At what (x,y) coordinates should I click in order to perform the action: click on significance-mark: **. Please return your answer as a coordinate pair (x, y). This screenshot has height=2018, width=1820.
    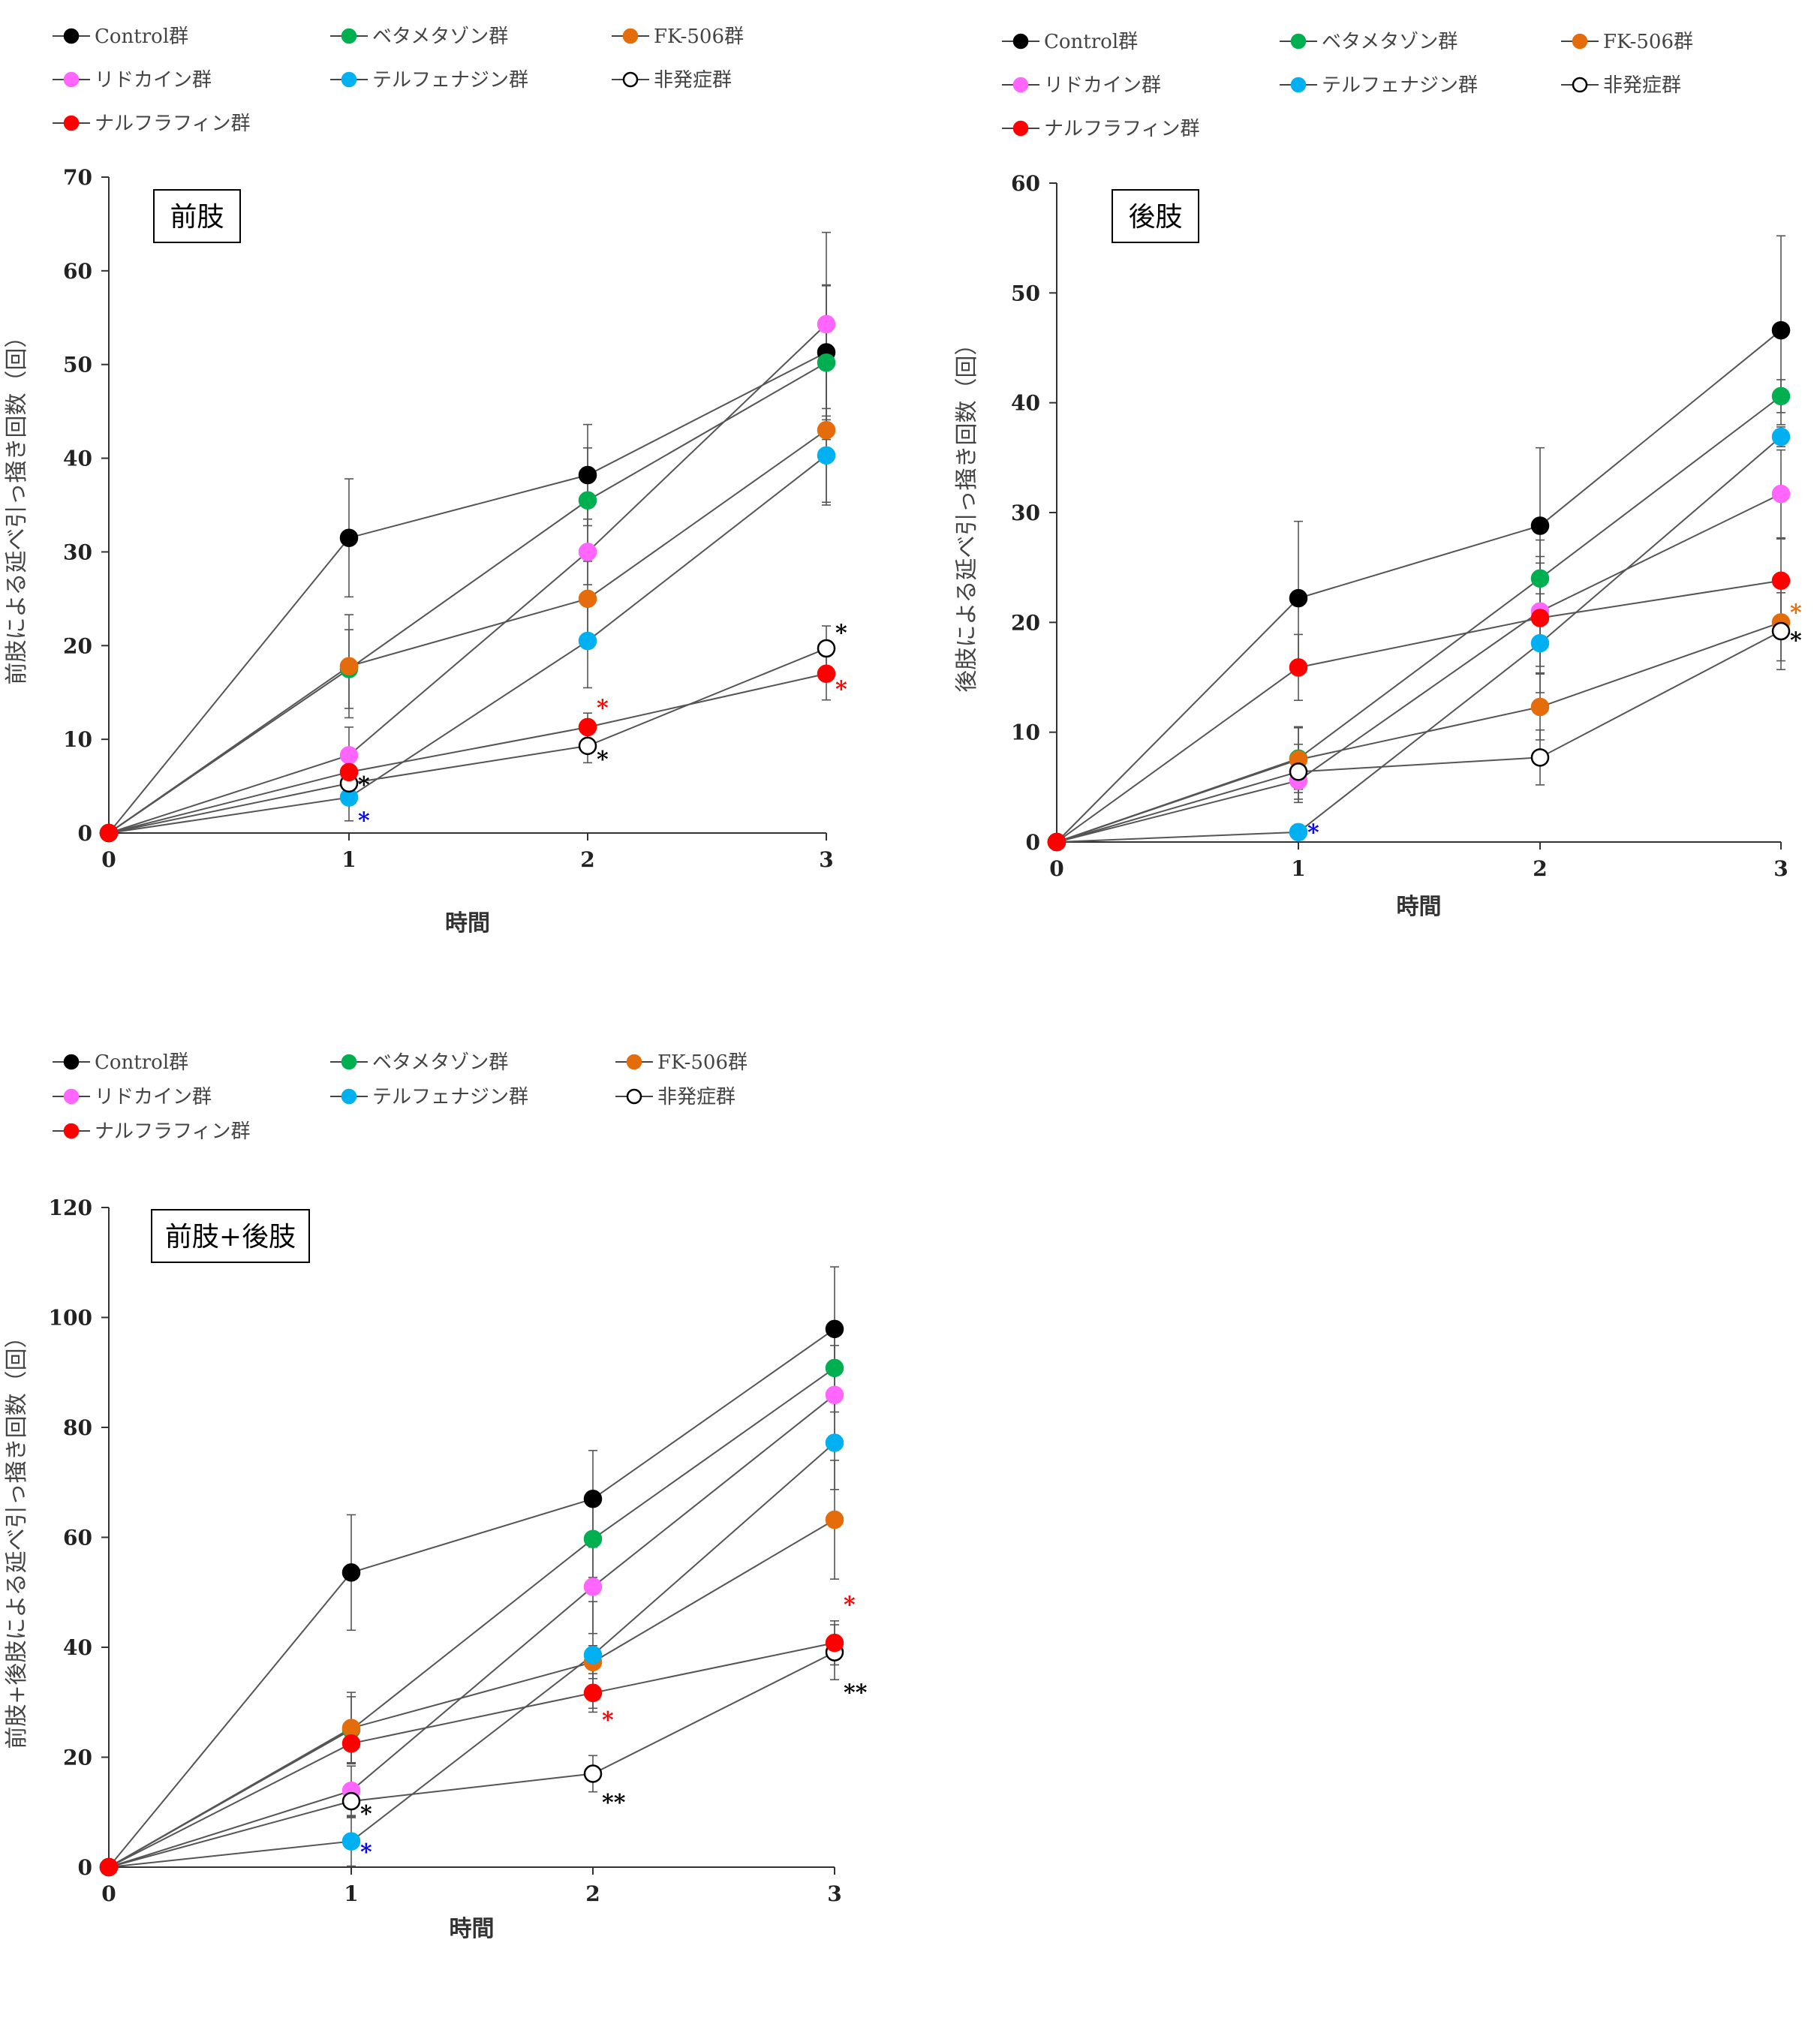
    Looking at the image, I should click on (856, 1693).